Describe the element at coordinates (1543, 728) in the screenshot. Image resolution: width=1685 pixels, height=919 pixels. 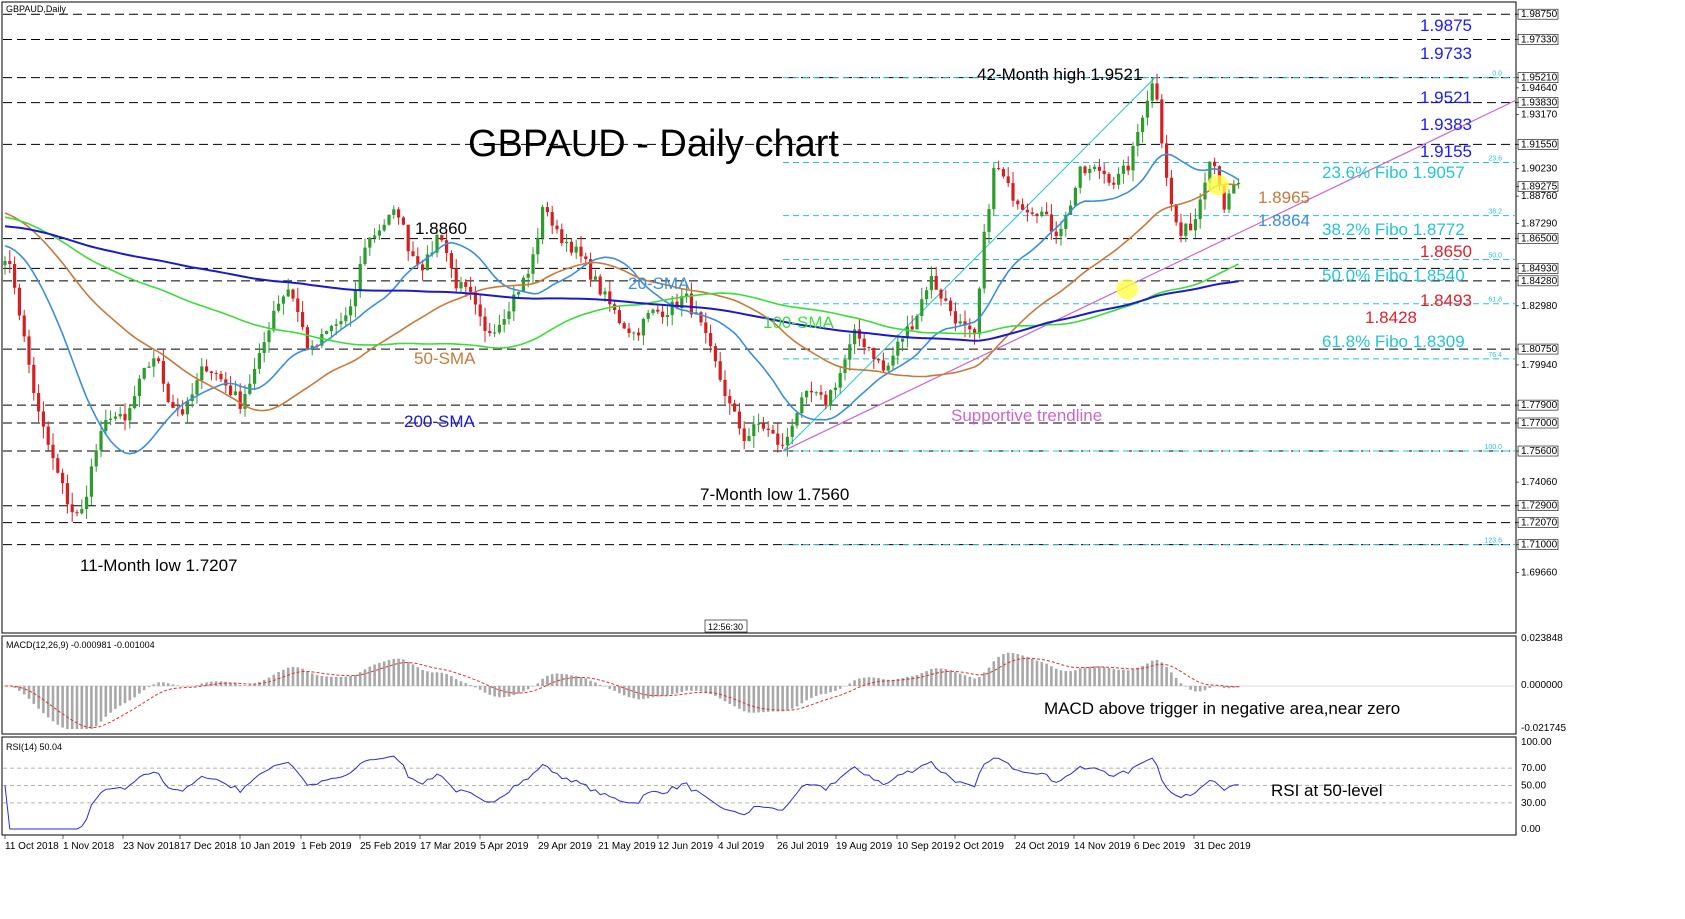
I see `macd-axis-tick: -0.021745` at that location.